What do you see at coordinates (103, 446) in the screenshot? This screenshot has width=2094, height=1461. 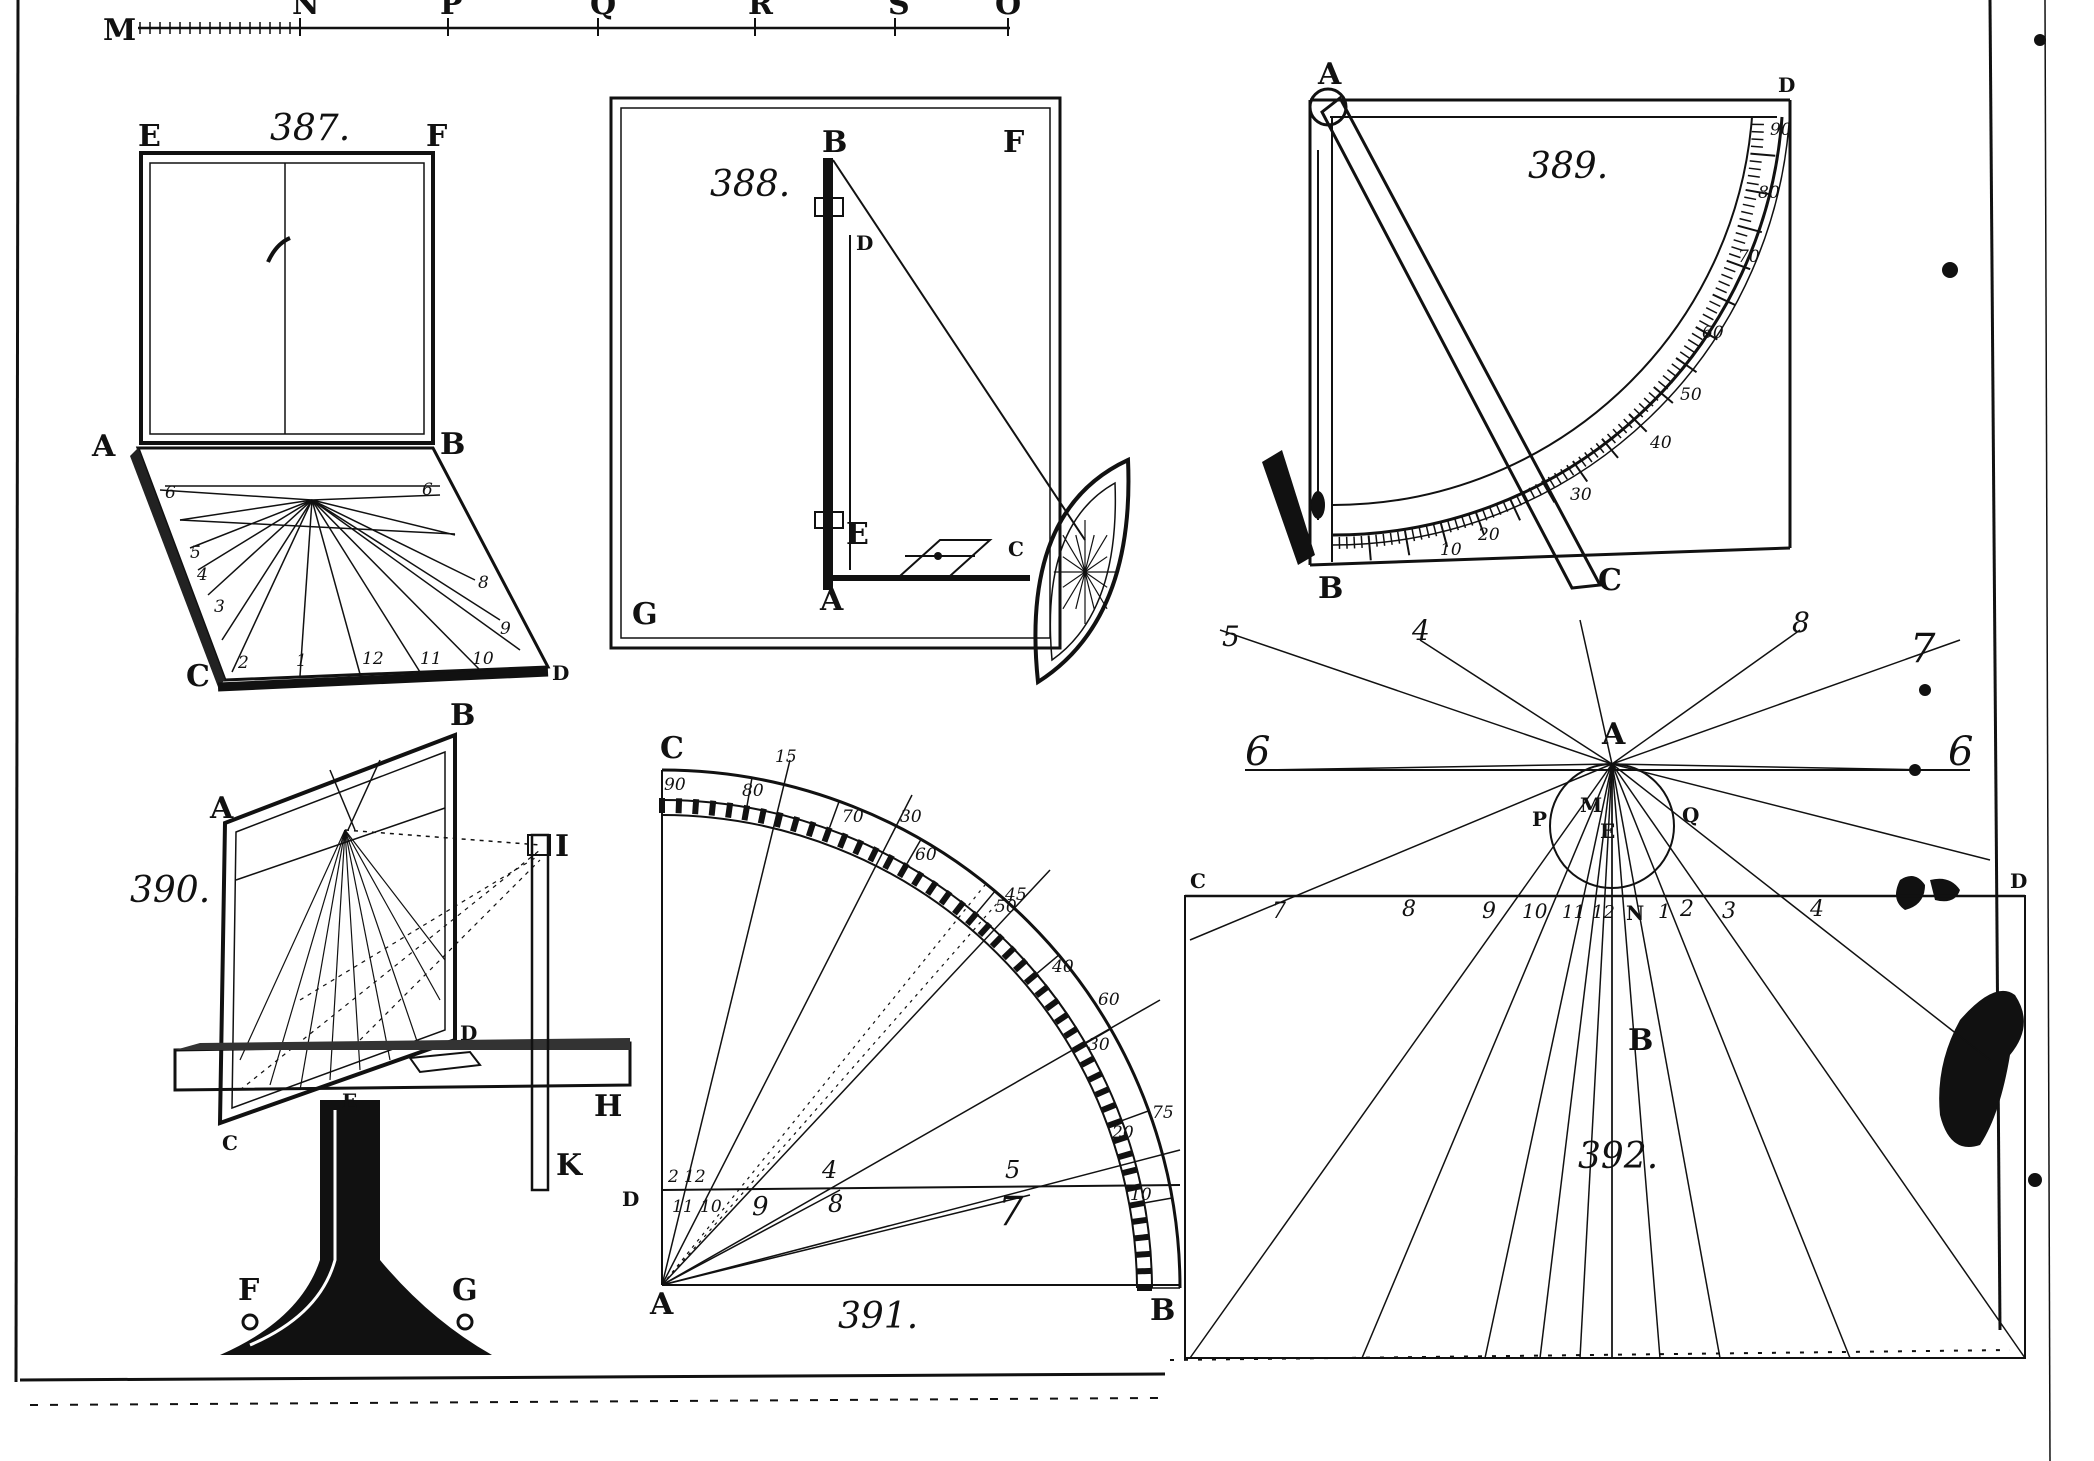 I see `figure-387-label-a: A` at bounding box center [103, 446].